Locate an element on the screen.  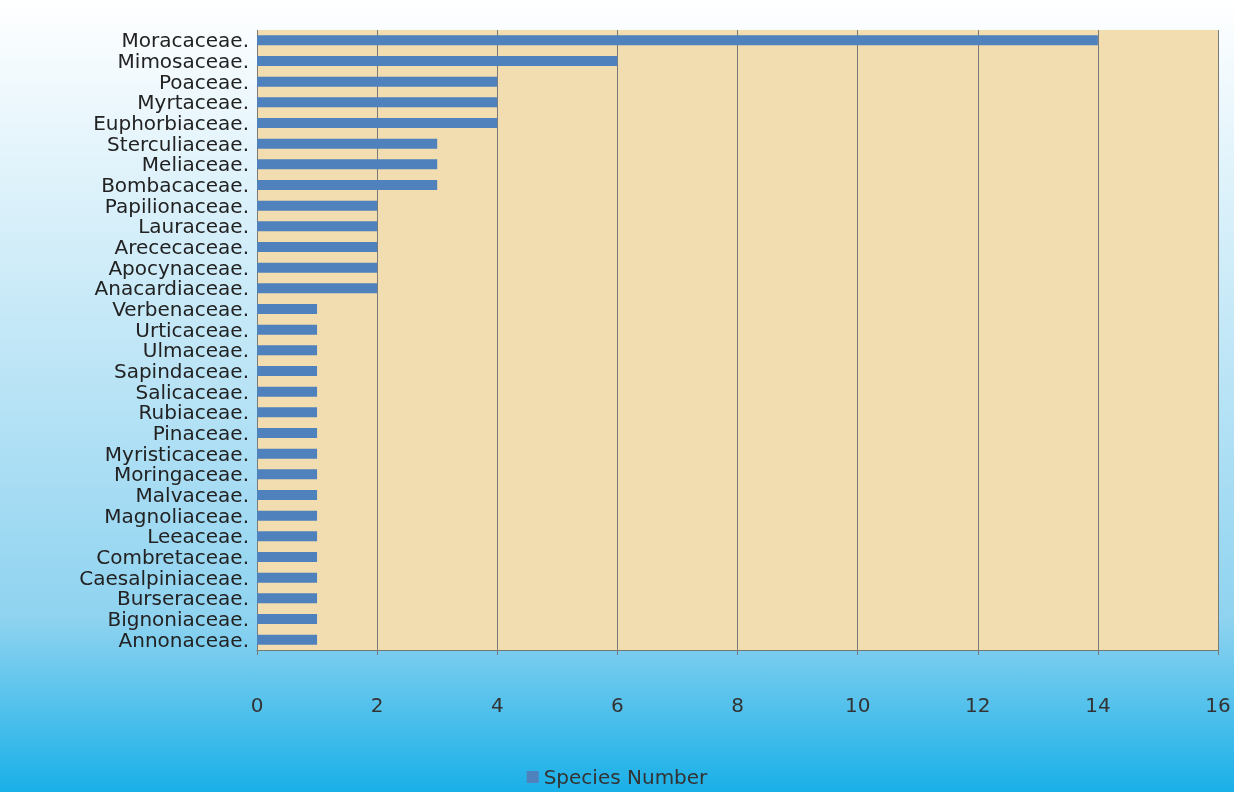
x-tick-label: 4 is located at coordinates (497, 705).